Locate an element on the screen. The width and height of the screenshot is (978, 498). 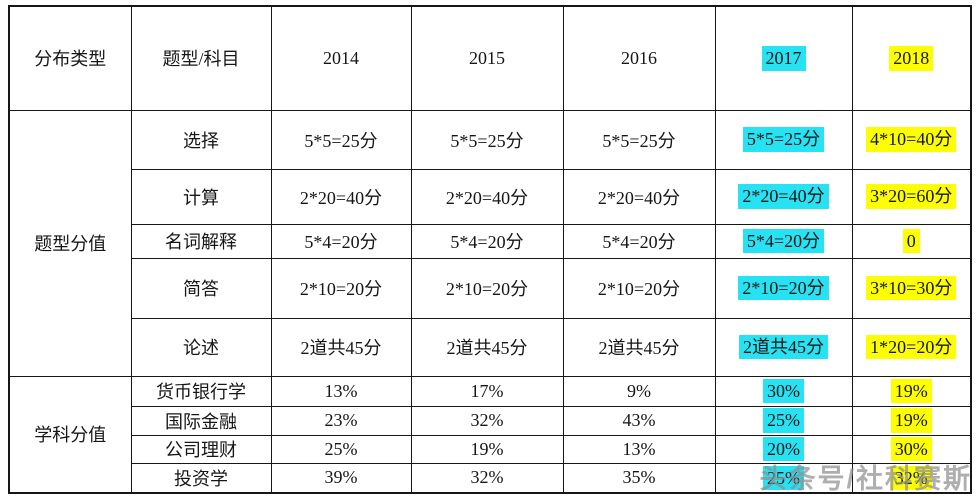
value-cell: 9% is located at coordinates (639, 391).